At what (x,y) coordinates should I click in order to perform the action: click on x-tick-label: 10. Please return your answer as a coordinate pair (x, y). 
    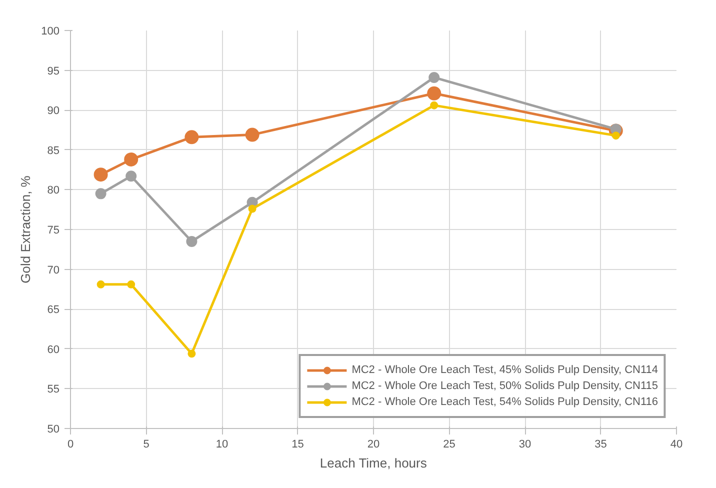
    Looking at the image, I should click on (222, 444).